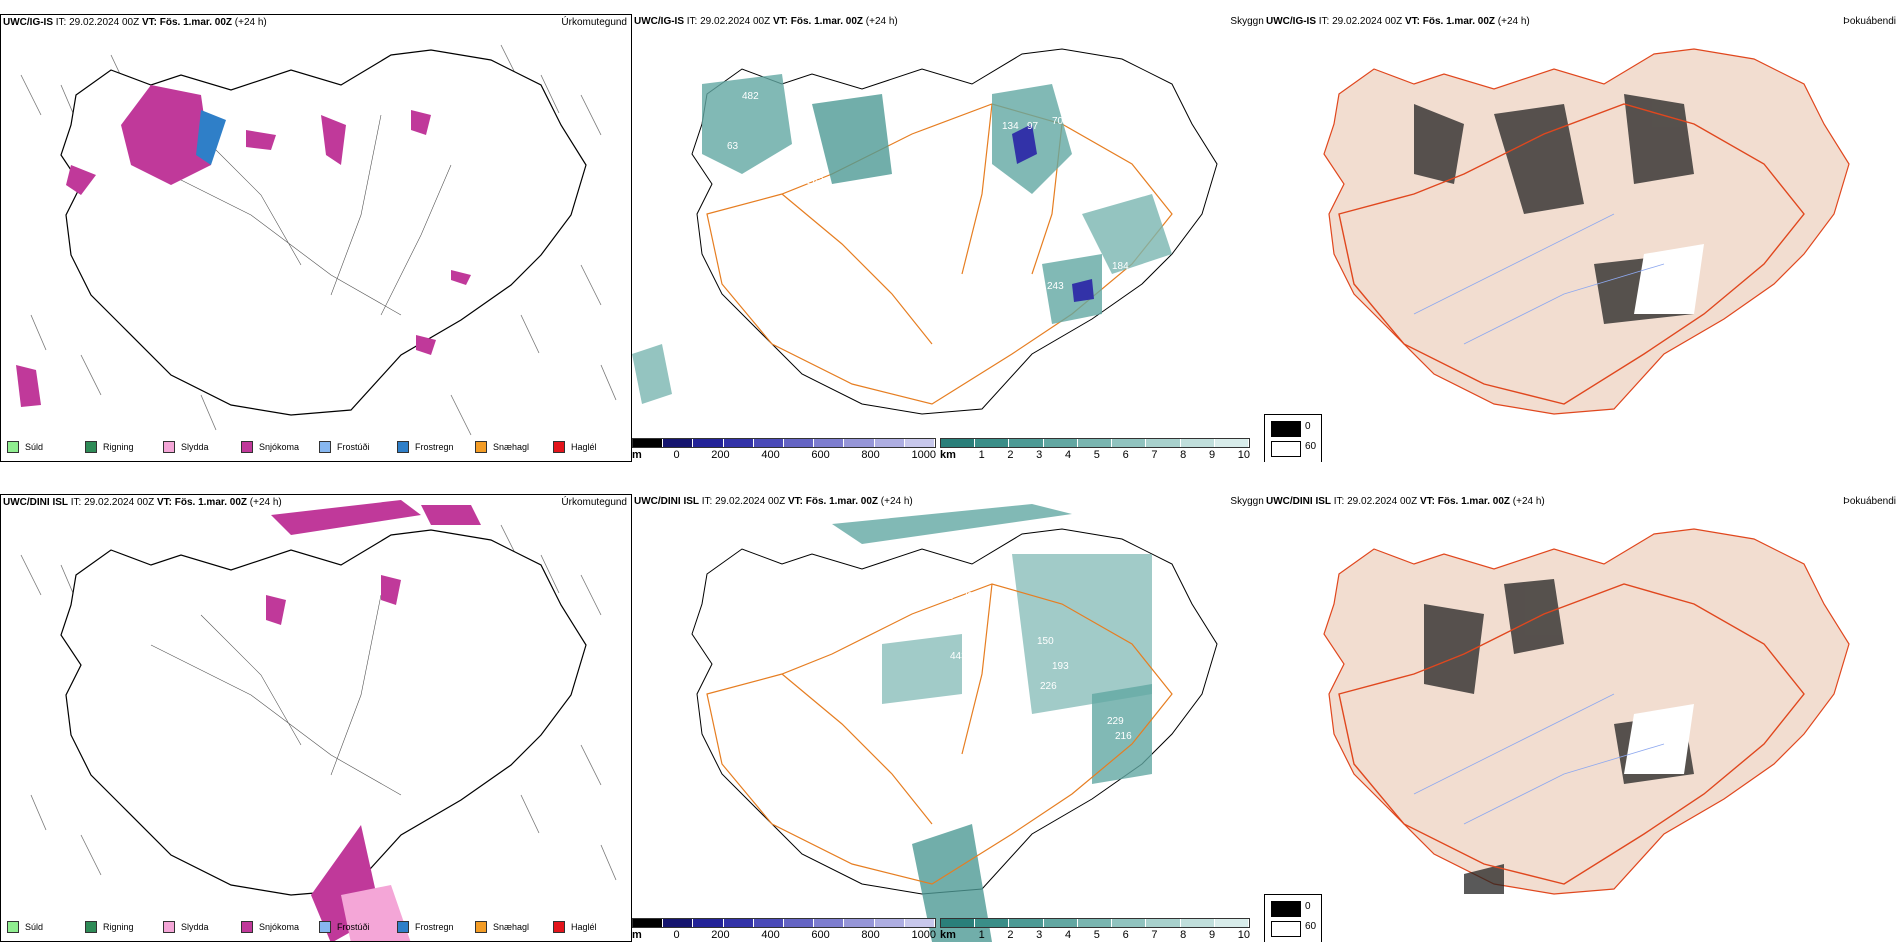 This screenshot has width=1900, height=950. I want to click on legend-label: Frostregn, so click(434, 927).